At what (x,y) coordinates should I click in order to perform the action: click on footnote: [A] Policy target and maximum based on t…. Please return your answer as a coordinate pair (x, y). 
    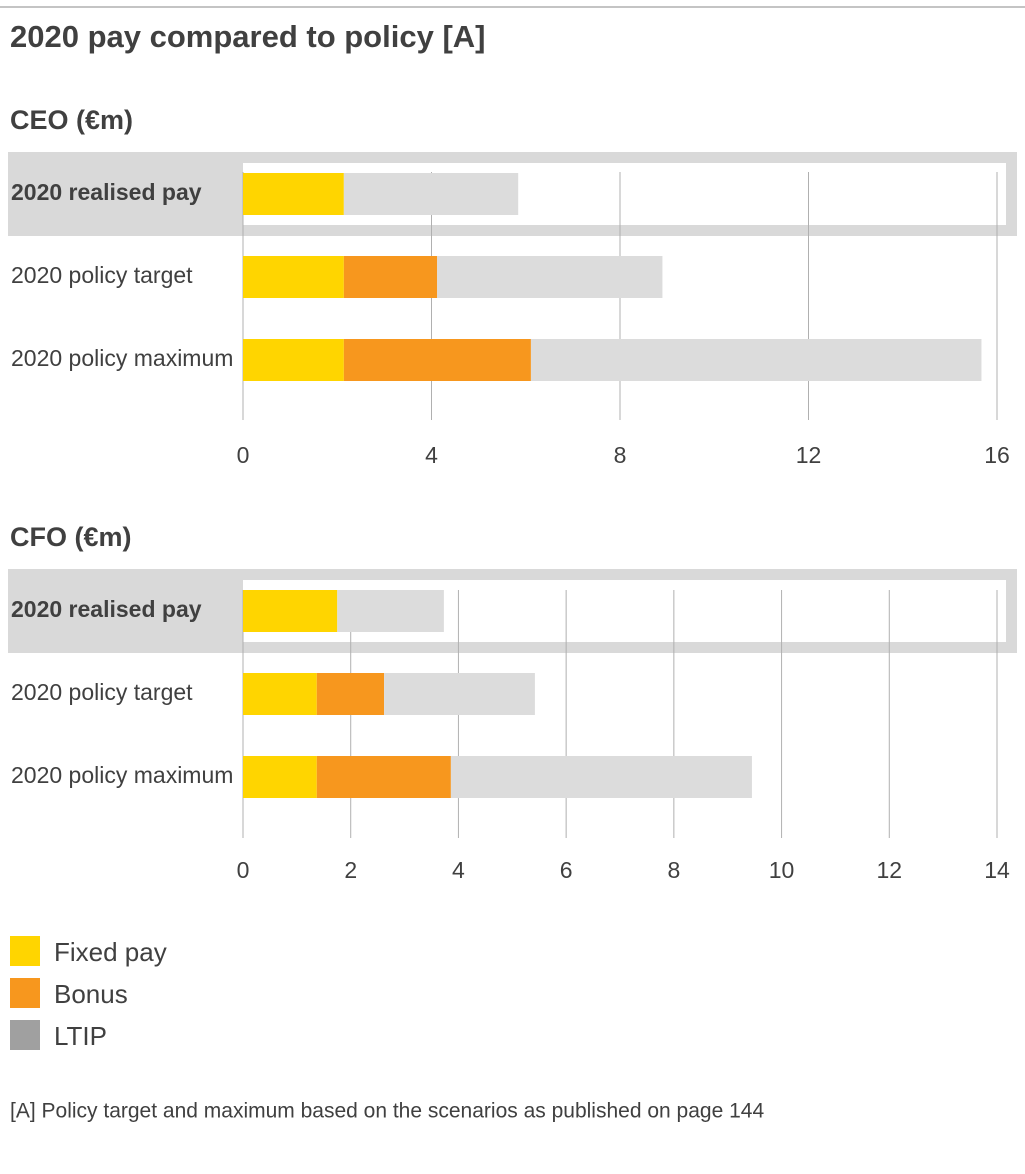
    Looking at the image, I should click on (387, 1111).